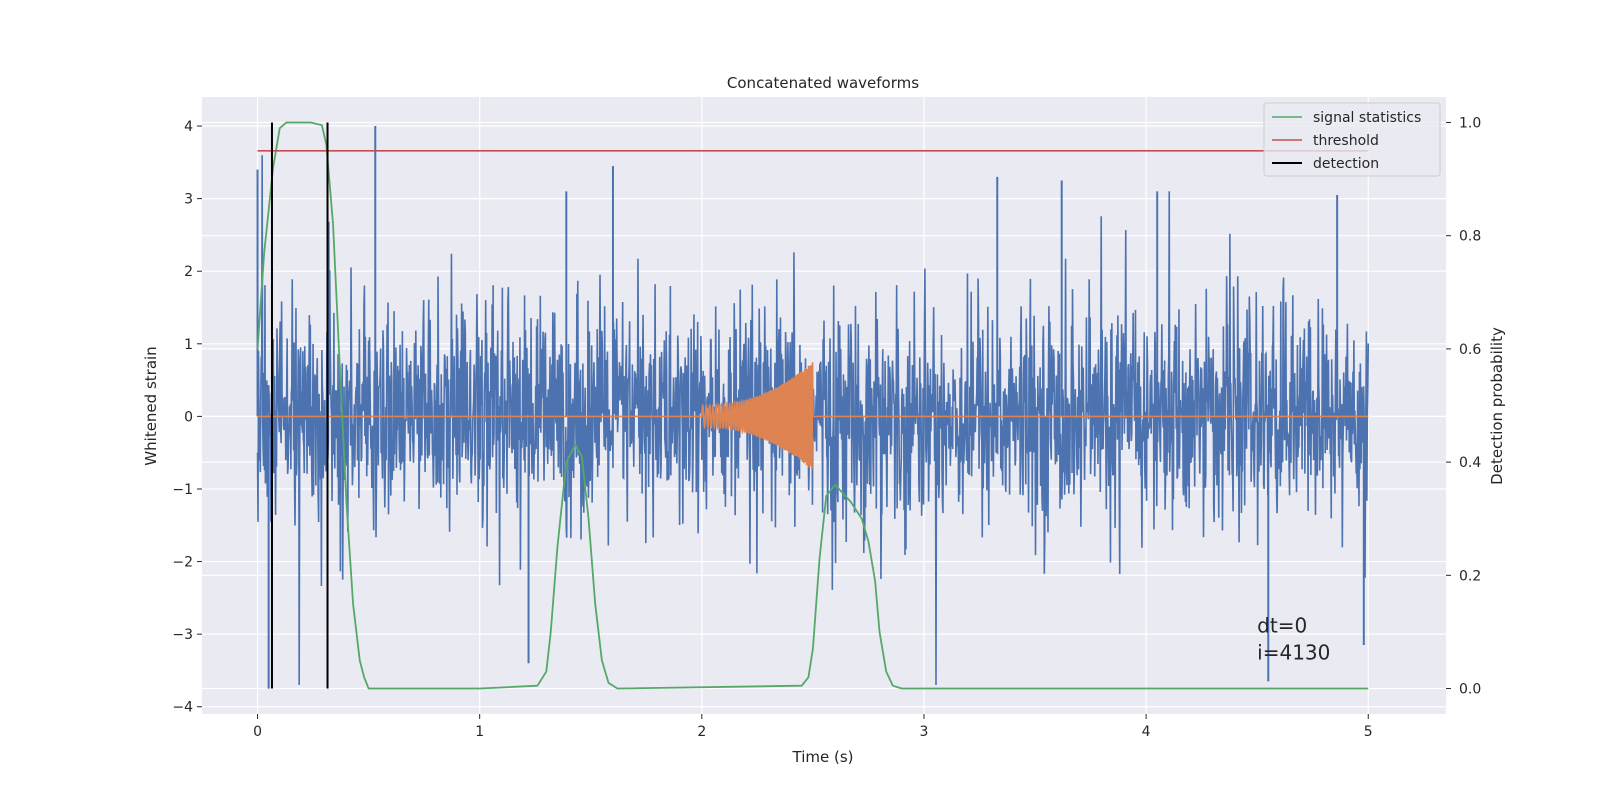 This screenshot has width=1600, height=800. What do you see at coordinates (182, 490) in the screenshot?
I see `y-tick-label: −1` at bounding box center [182, 490].